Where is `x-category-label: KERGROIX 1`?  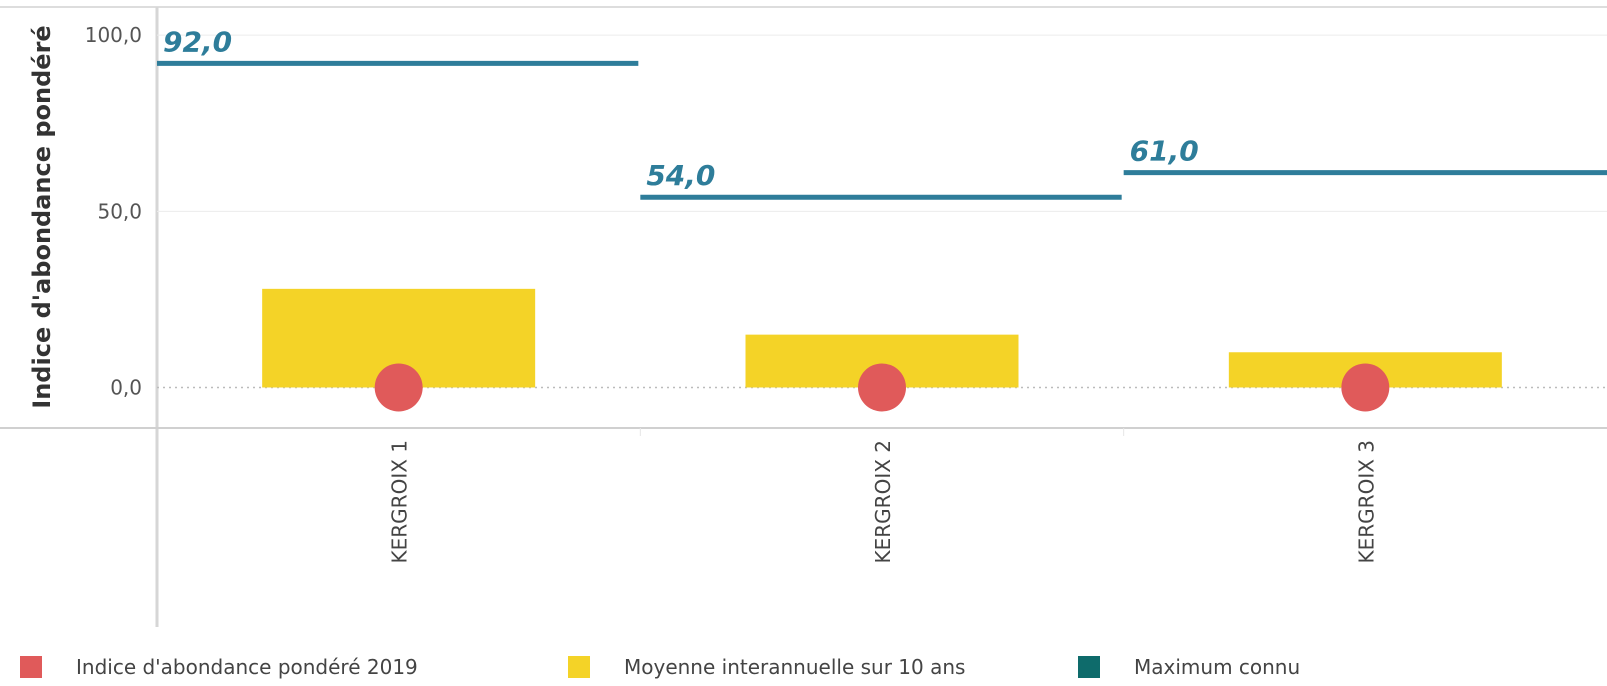 x-category-label: KERGROIX 1 is located at coordinates (400, 501).